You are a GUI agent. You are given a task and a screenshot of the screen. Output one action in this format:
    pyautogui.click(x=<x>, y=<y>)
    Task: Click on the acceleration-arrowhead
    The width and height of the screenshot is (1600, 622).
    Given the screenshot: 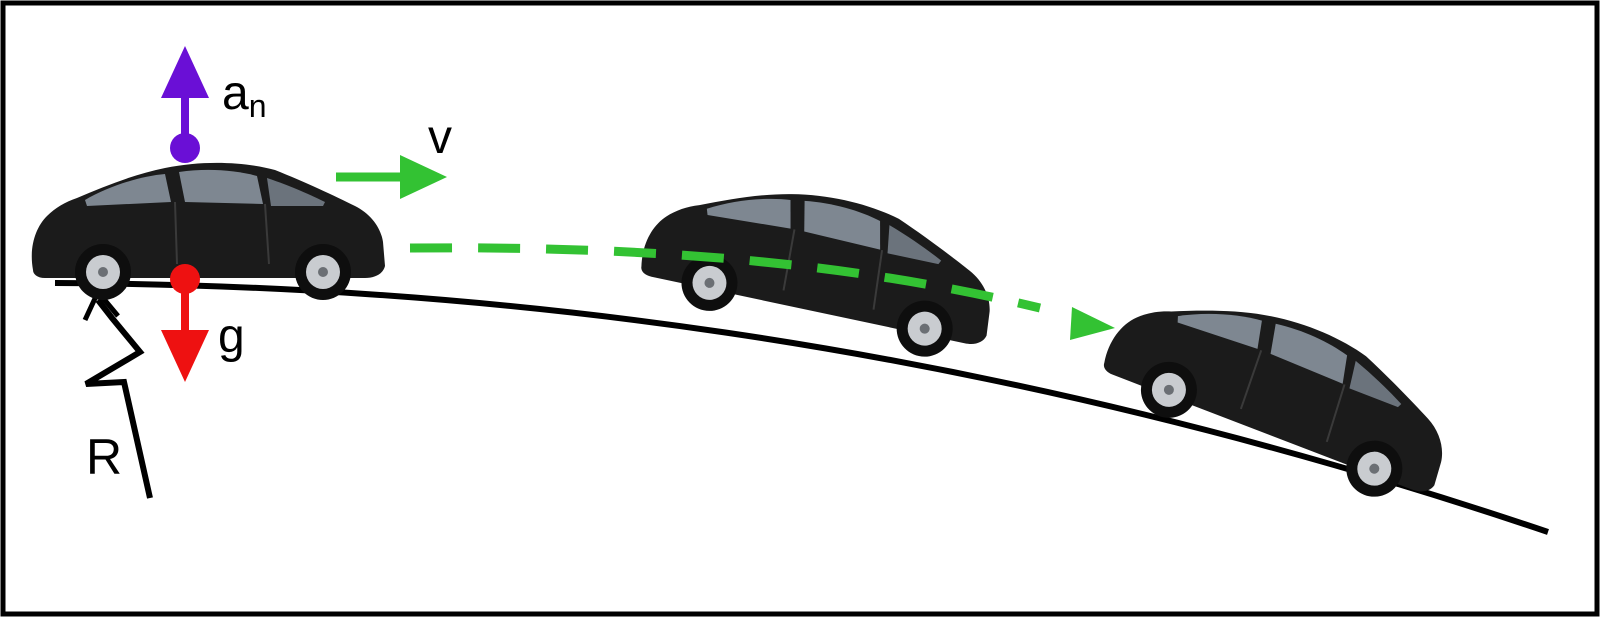 What is the action you would take?
    pyautogui.click(x=185, y=72)
    